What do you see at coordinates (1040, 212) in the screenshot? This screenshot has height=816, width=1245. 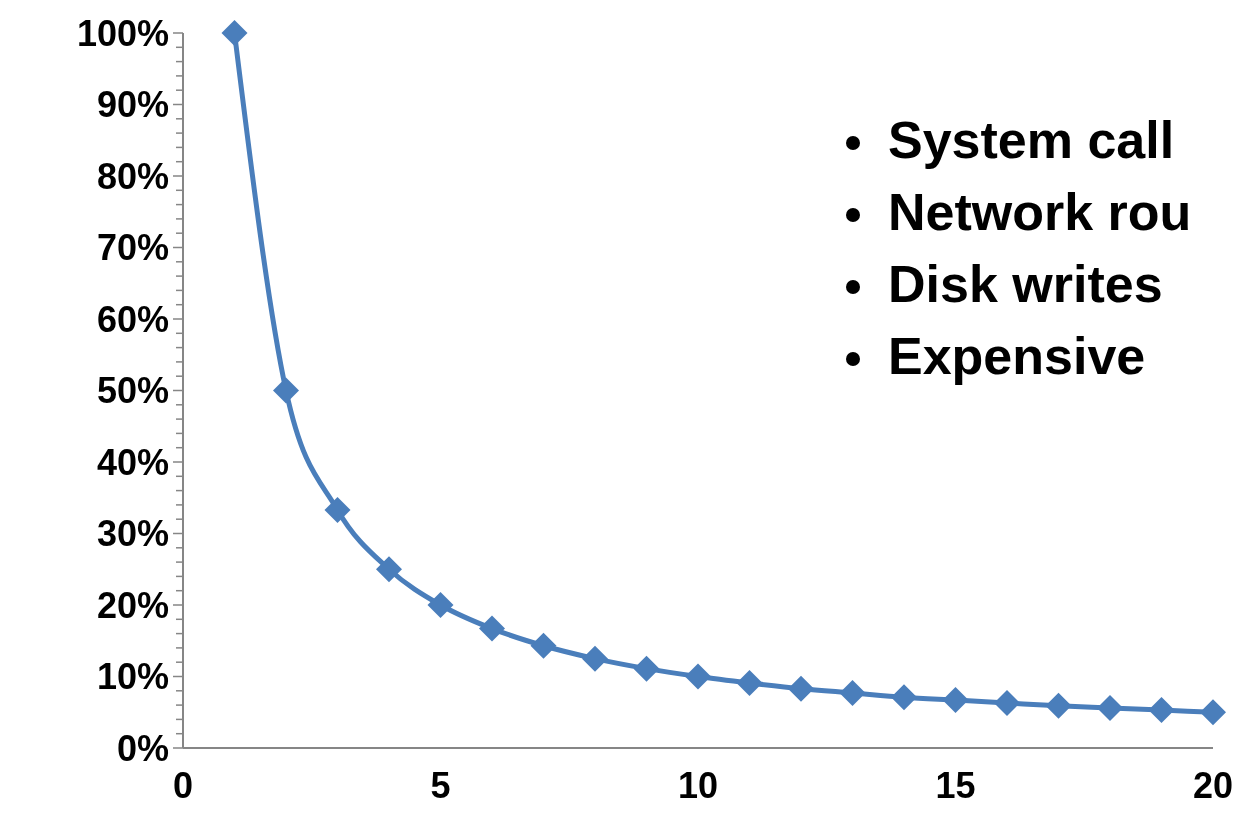 I see `annotation: Network rou` at bounding box center [1040, 212].